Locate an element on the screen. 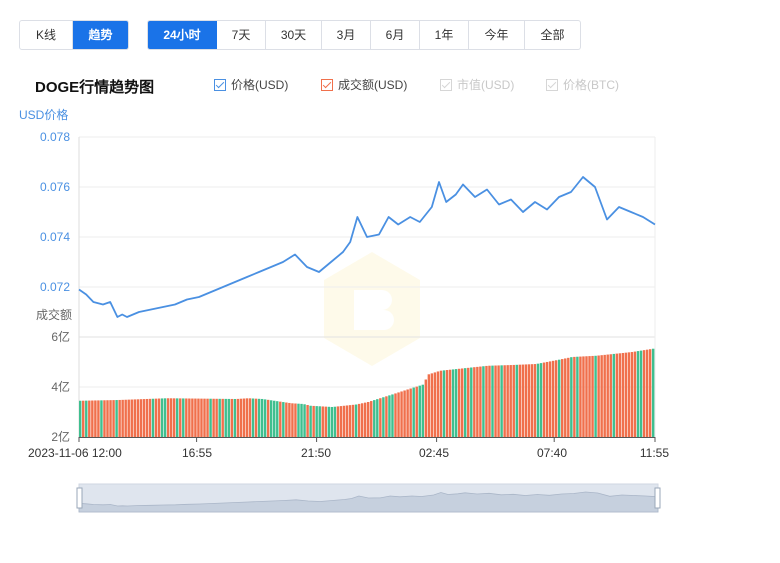  legend-price-usd: 价格(USD) is located at coordinates (251, 84).